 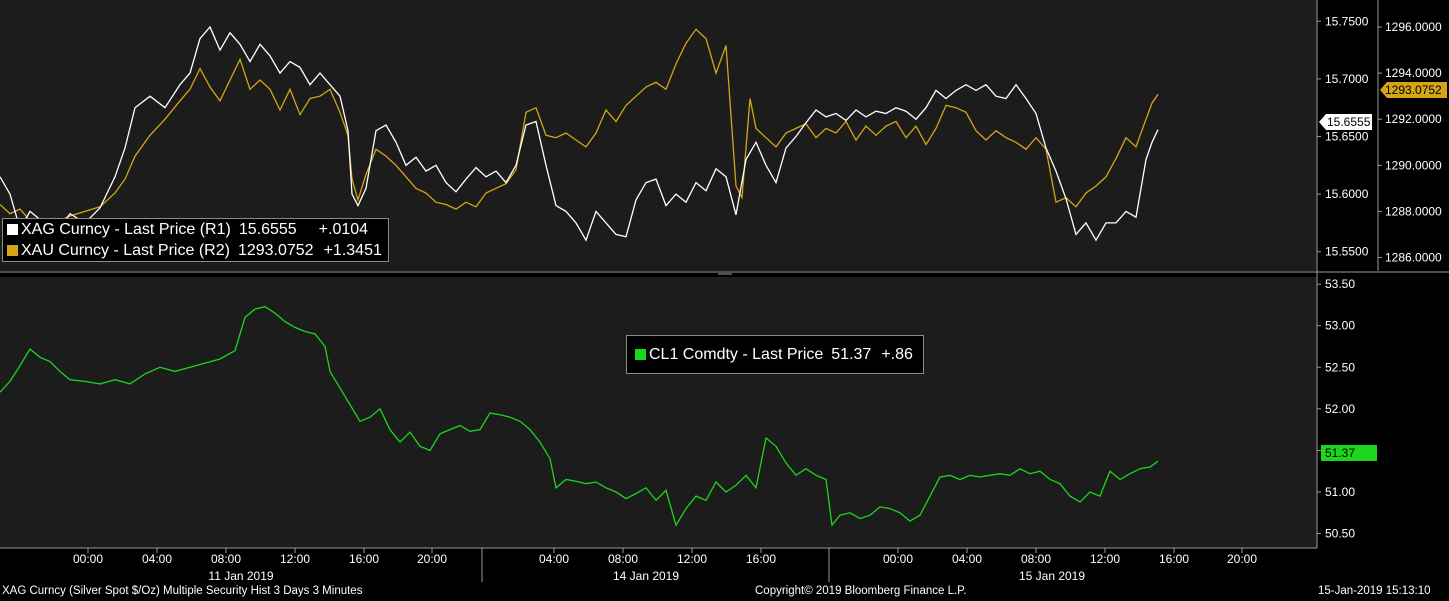 What do you see at coordinates (12, 229) in the screenshot?
I see `xag-swatch` at bounding box center [12, 229].